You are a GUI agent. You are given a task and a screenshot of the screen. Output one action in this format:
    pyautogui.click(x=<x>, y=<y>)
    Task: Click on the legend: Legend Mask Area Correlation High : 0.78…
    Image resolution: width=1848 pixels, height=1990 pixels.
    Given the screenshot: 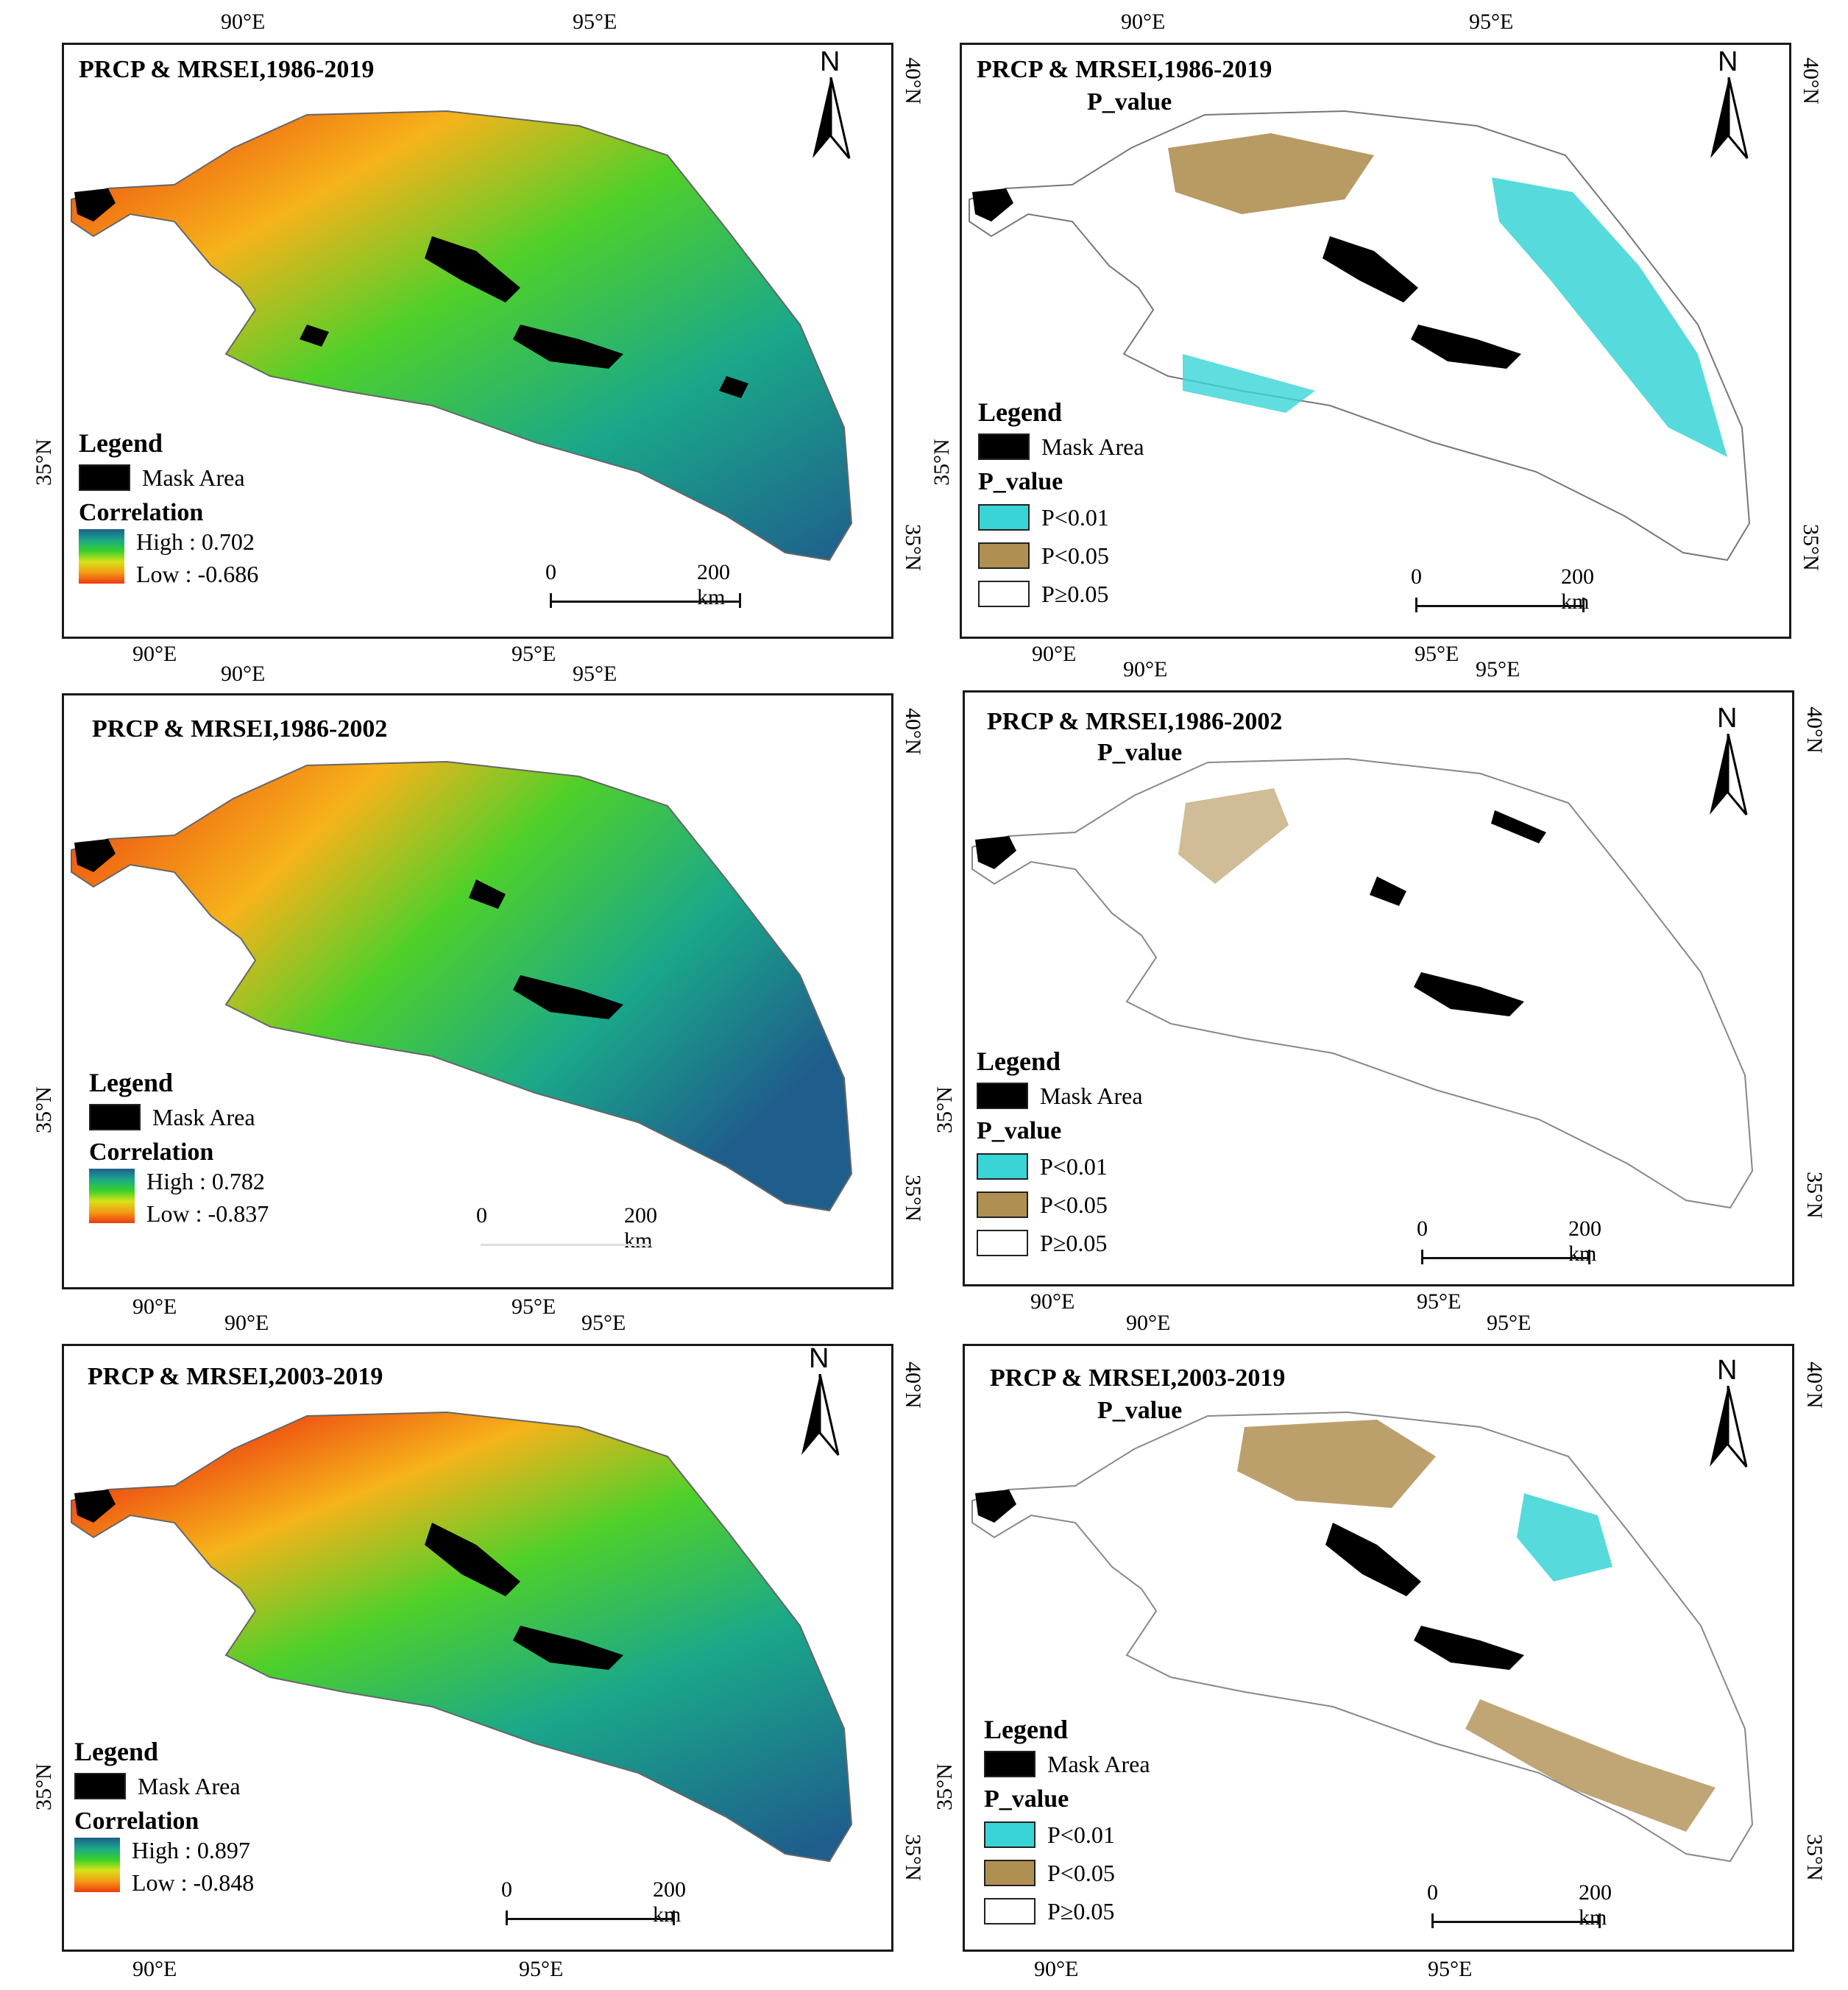 What is the action you would take?
    pyautogui.click(x=179, y=1146)
    